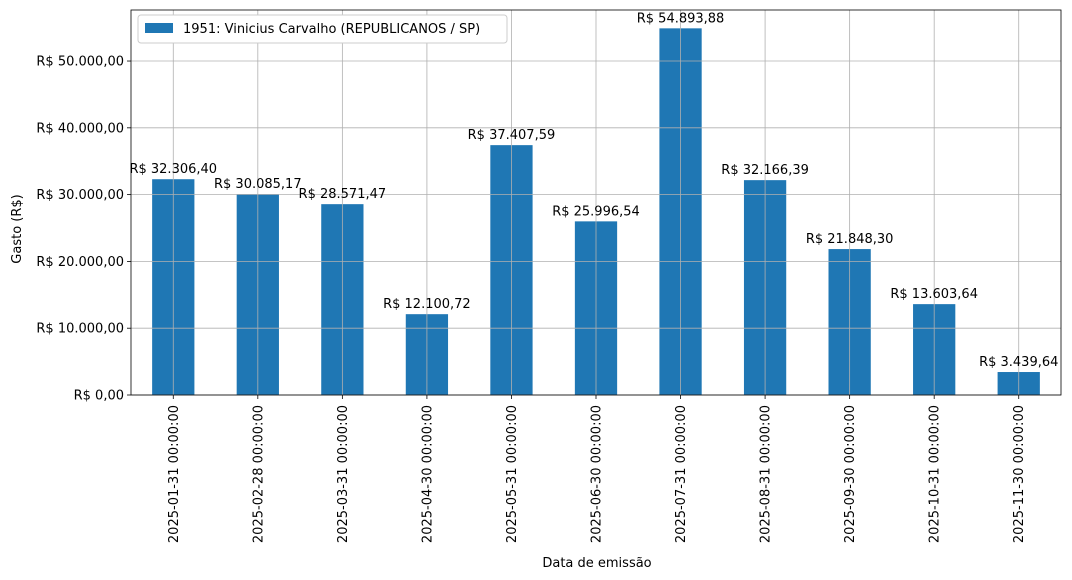 Image resolution: width=1072 pixels, height=580 pixels. What do you see at coordinates (512, 474) in the screenshot?
I see `x-tick-label: 2025-05-31 00:00:00` at bounding box center [512, 474].